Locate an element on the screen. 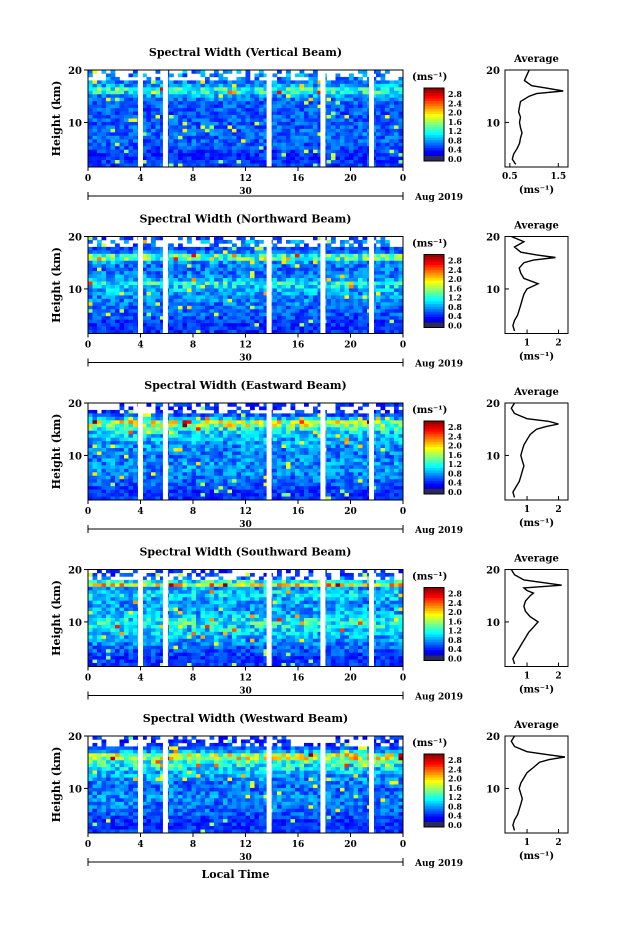  colorbar-tick-label: 2.0 is located at coordinates (455, 113).